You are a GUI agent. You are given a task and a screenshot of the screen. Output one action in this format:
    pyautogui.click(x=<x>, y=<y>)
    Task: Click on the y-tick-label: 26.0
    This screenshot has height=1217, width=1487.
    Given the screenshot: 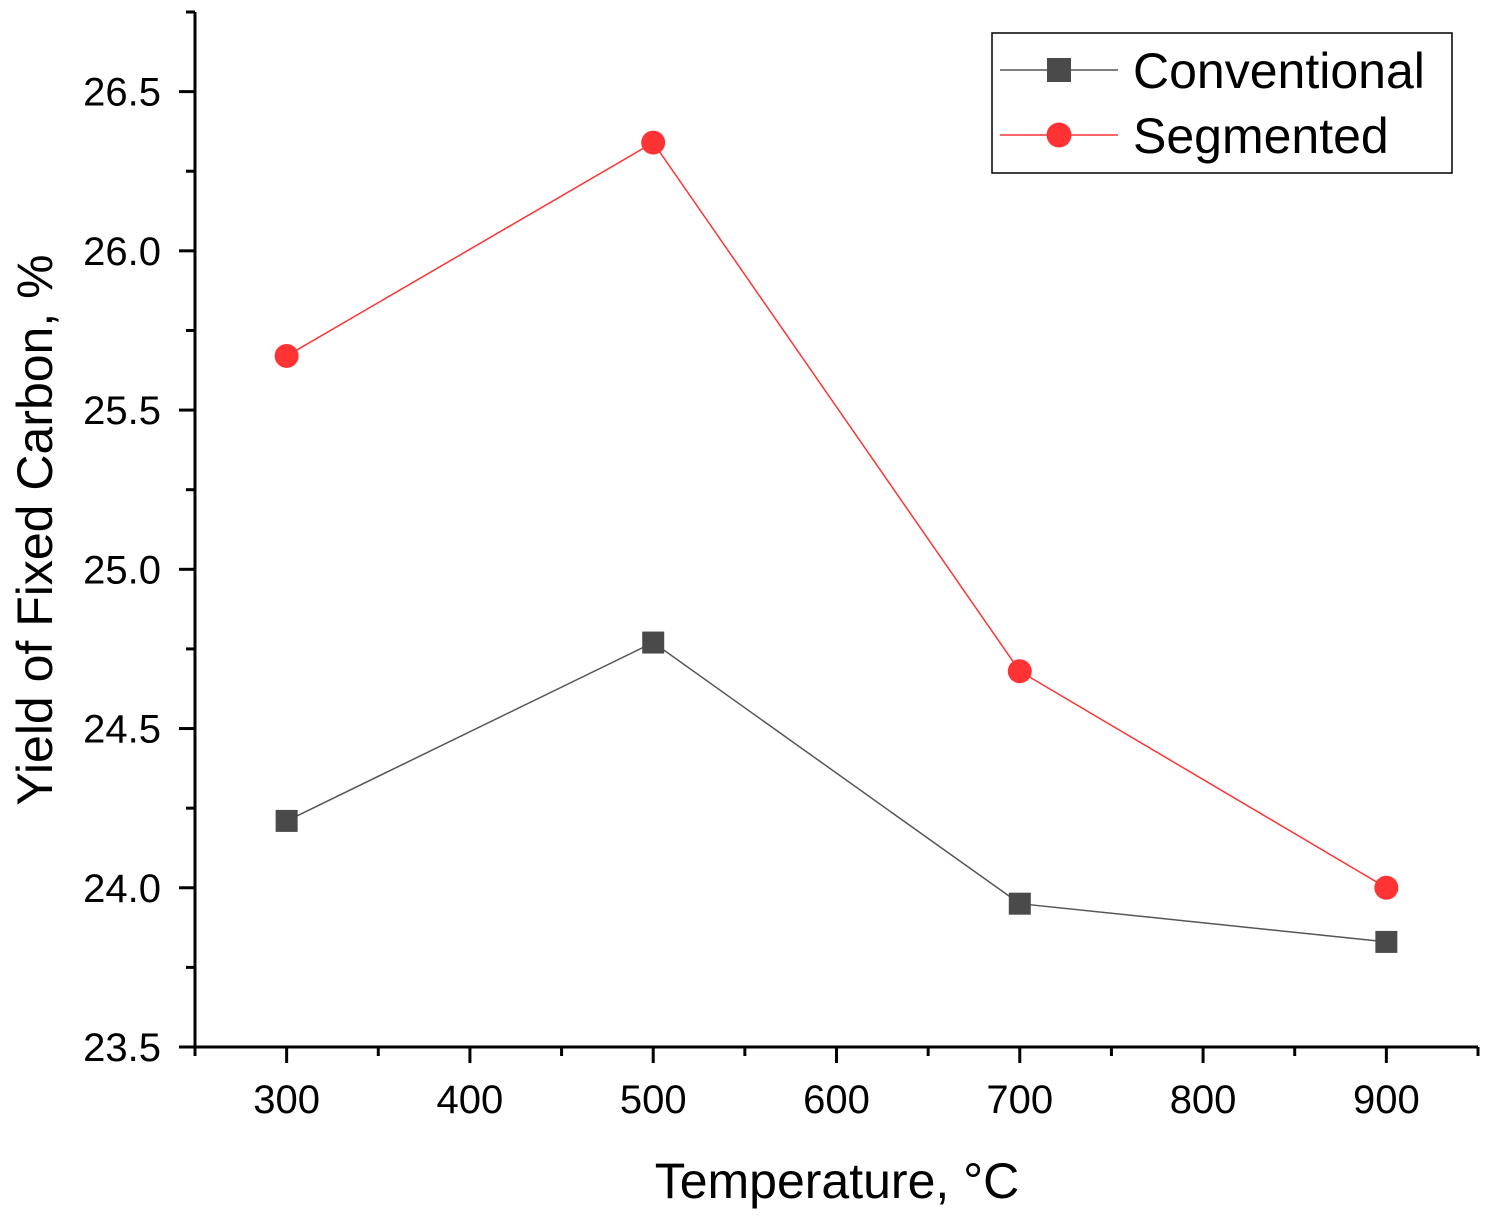 What is the action you would take?
    pyautogui.click(x=122, y=252)
    